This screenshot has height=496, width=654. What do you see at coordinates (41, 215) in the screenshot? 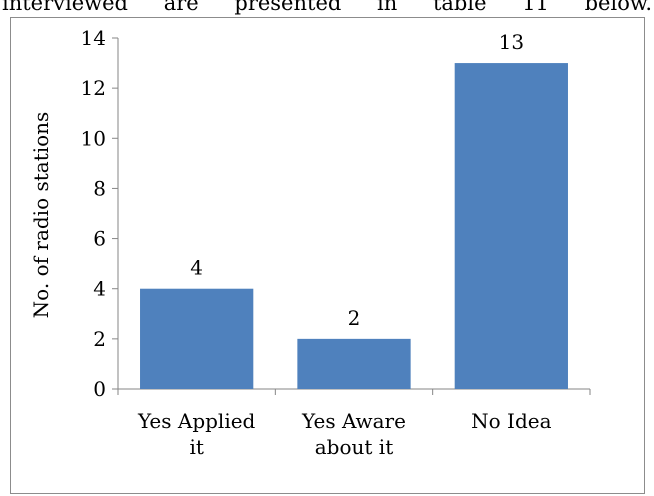
I see `y-axis-title: No. of radio stations` at bounding box center [41, 215].